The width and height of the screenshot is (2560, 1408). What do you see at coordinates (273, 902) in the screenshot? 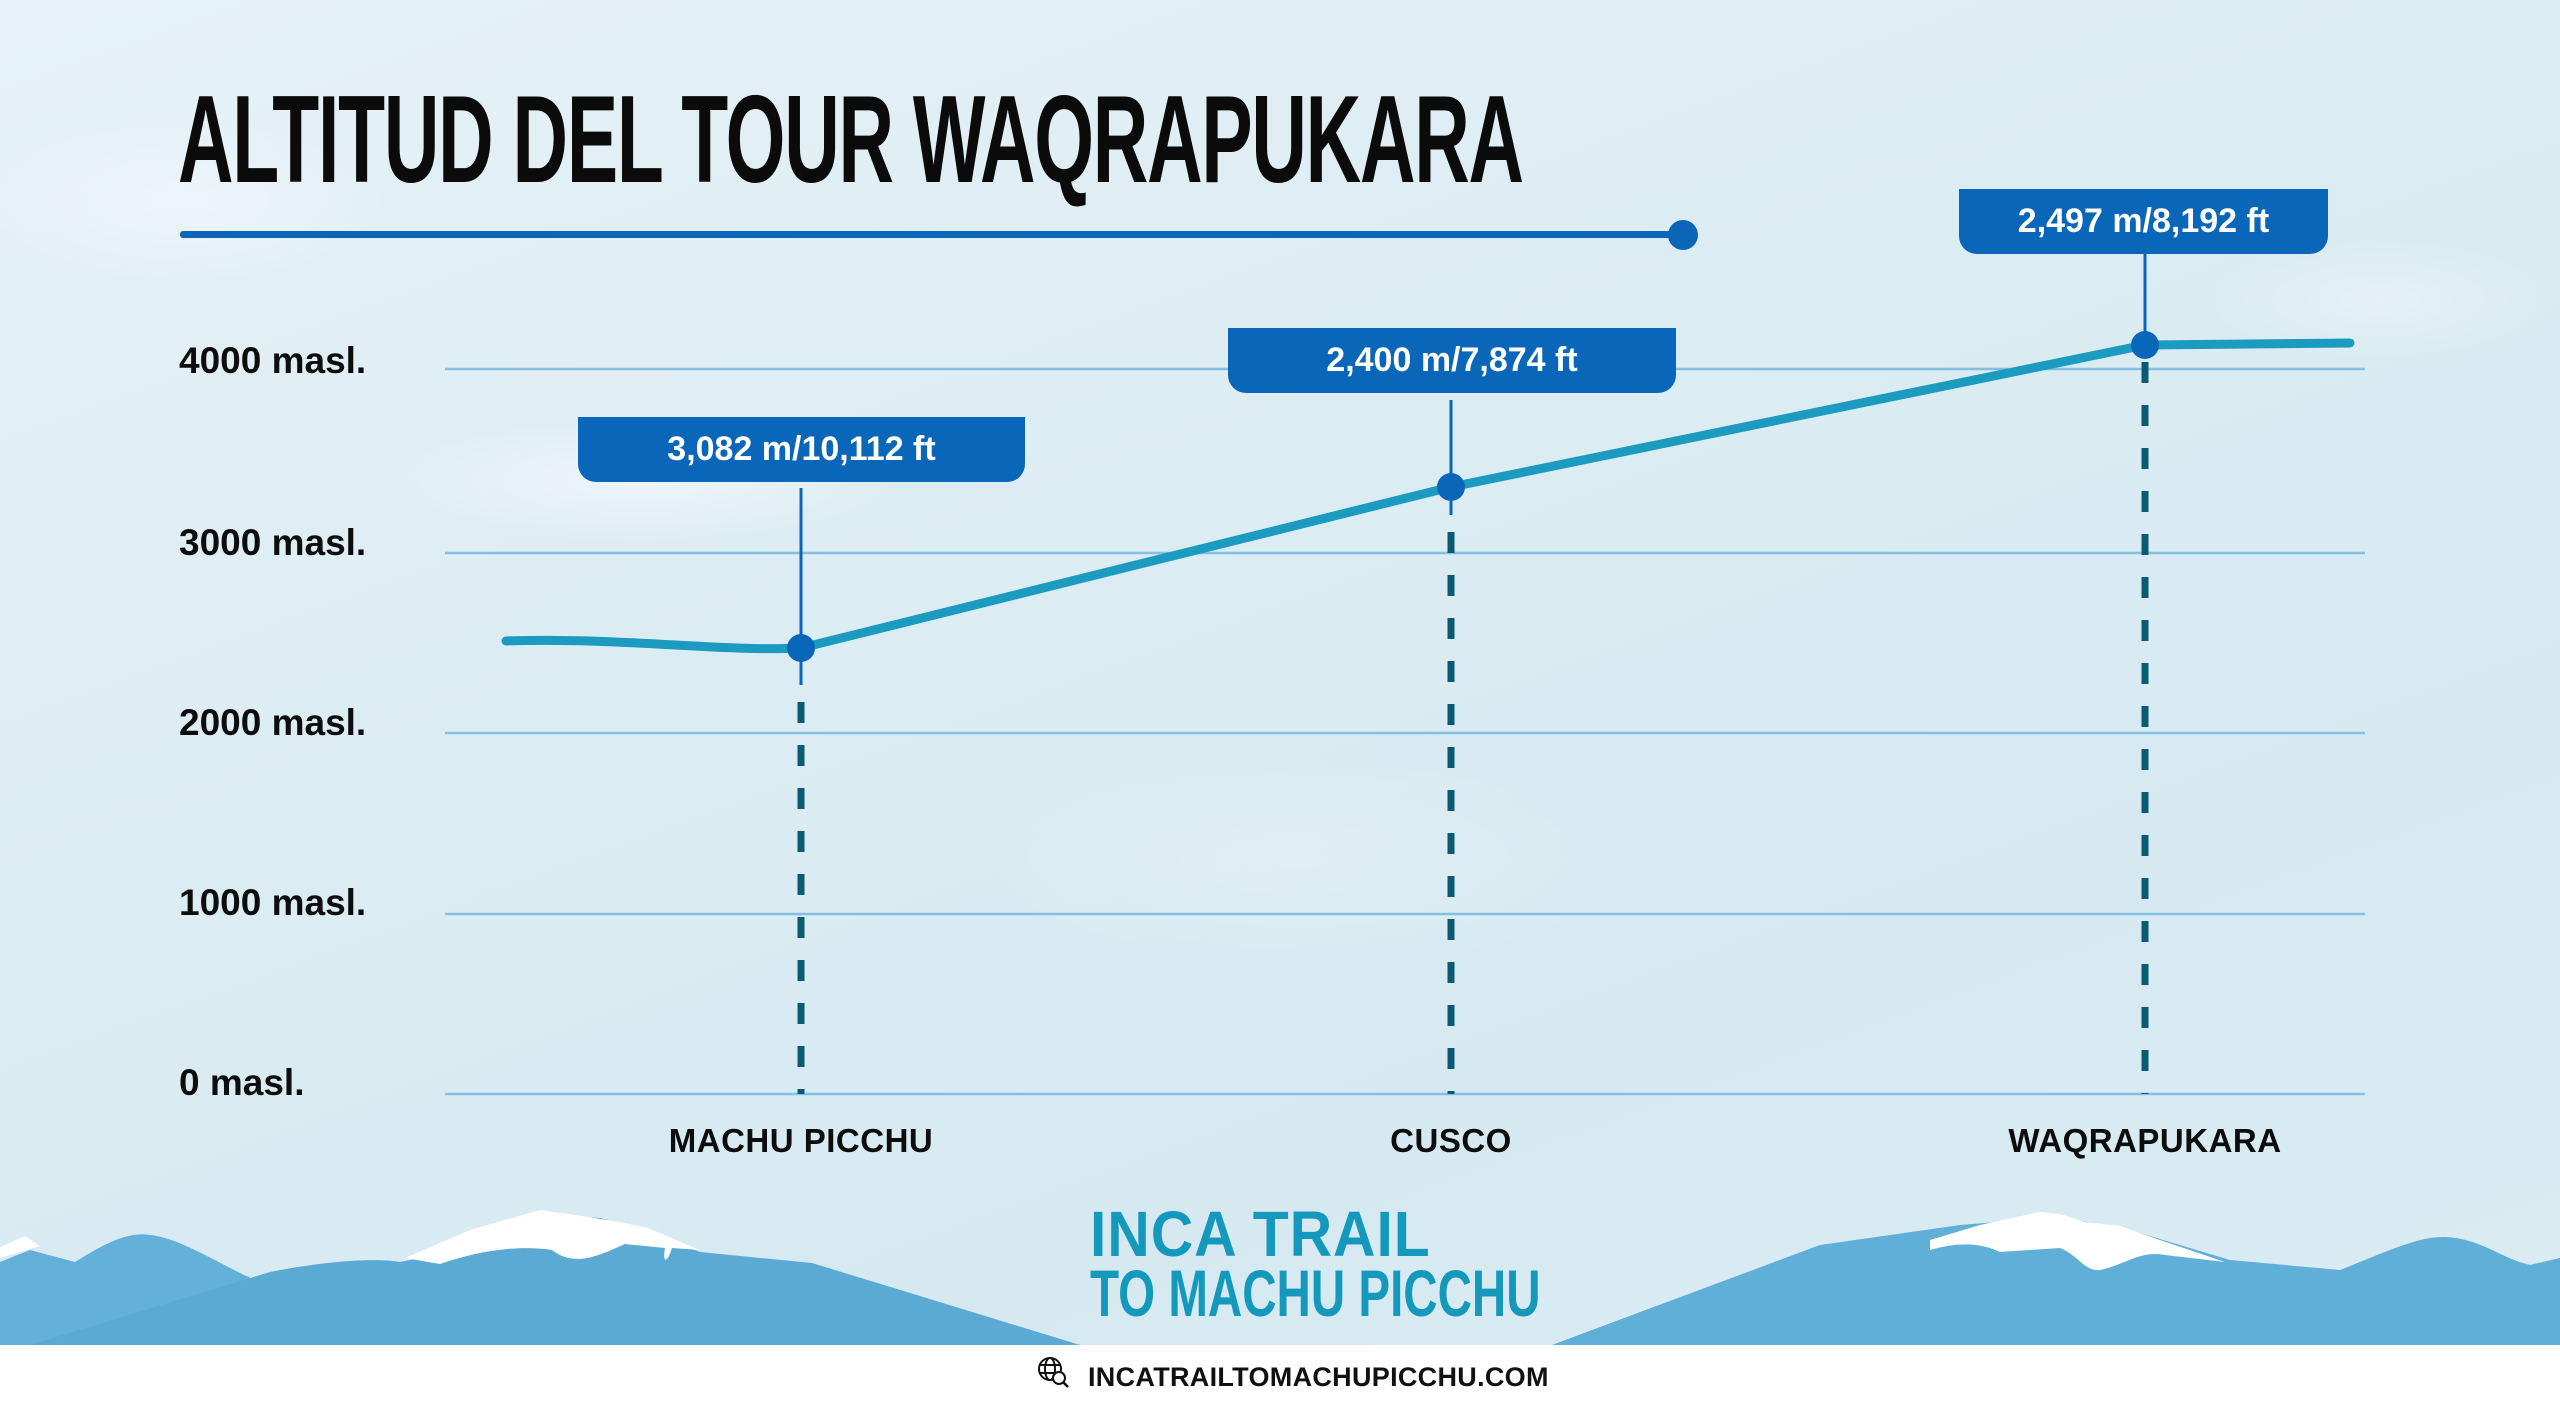
I see `y-tick-label-1000: 1000 masl.` at bounding box center [273, 902].